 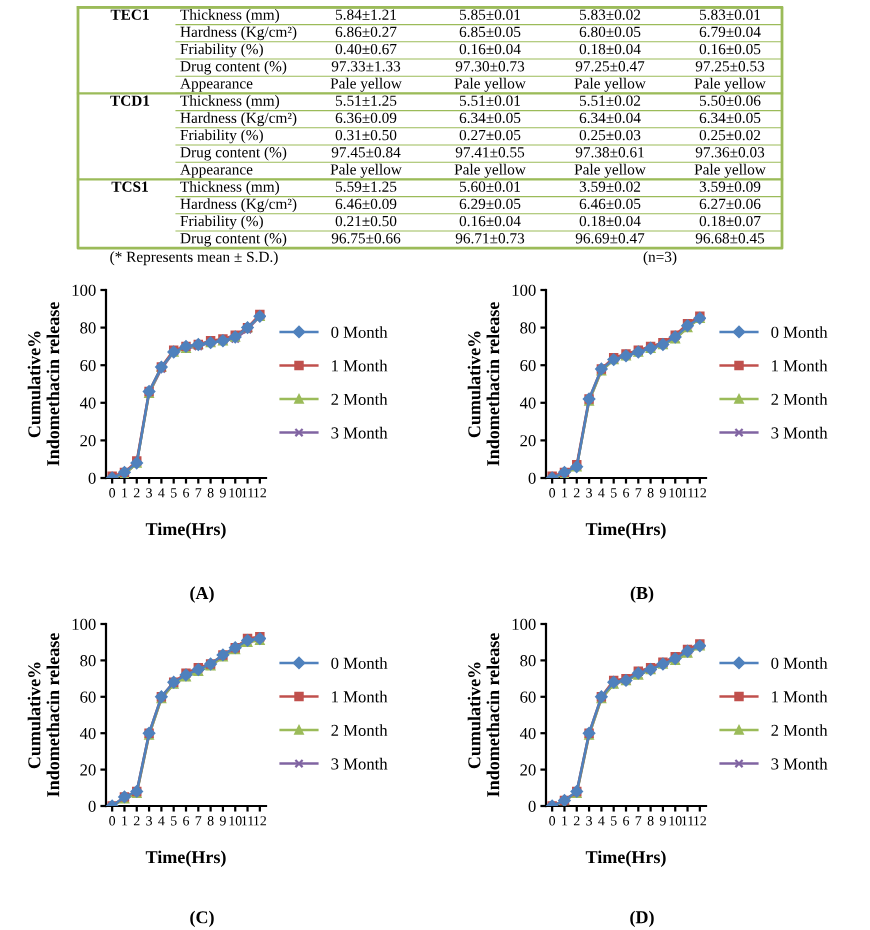 I want to click on text: (B), so click(x=642, y=594).